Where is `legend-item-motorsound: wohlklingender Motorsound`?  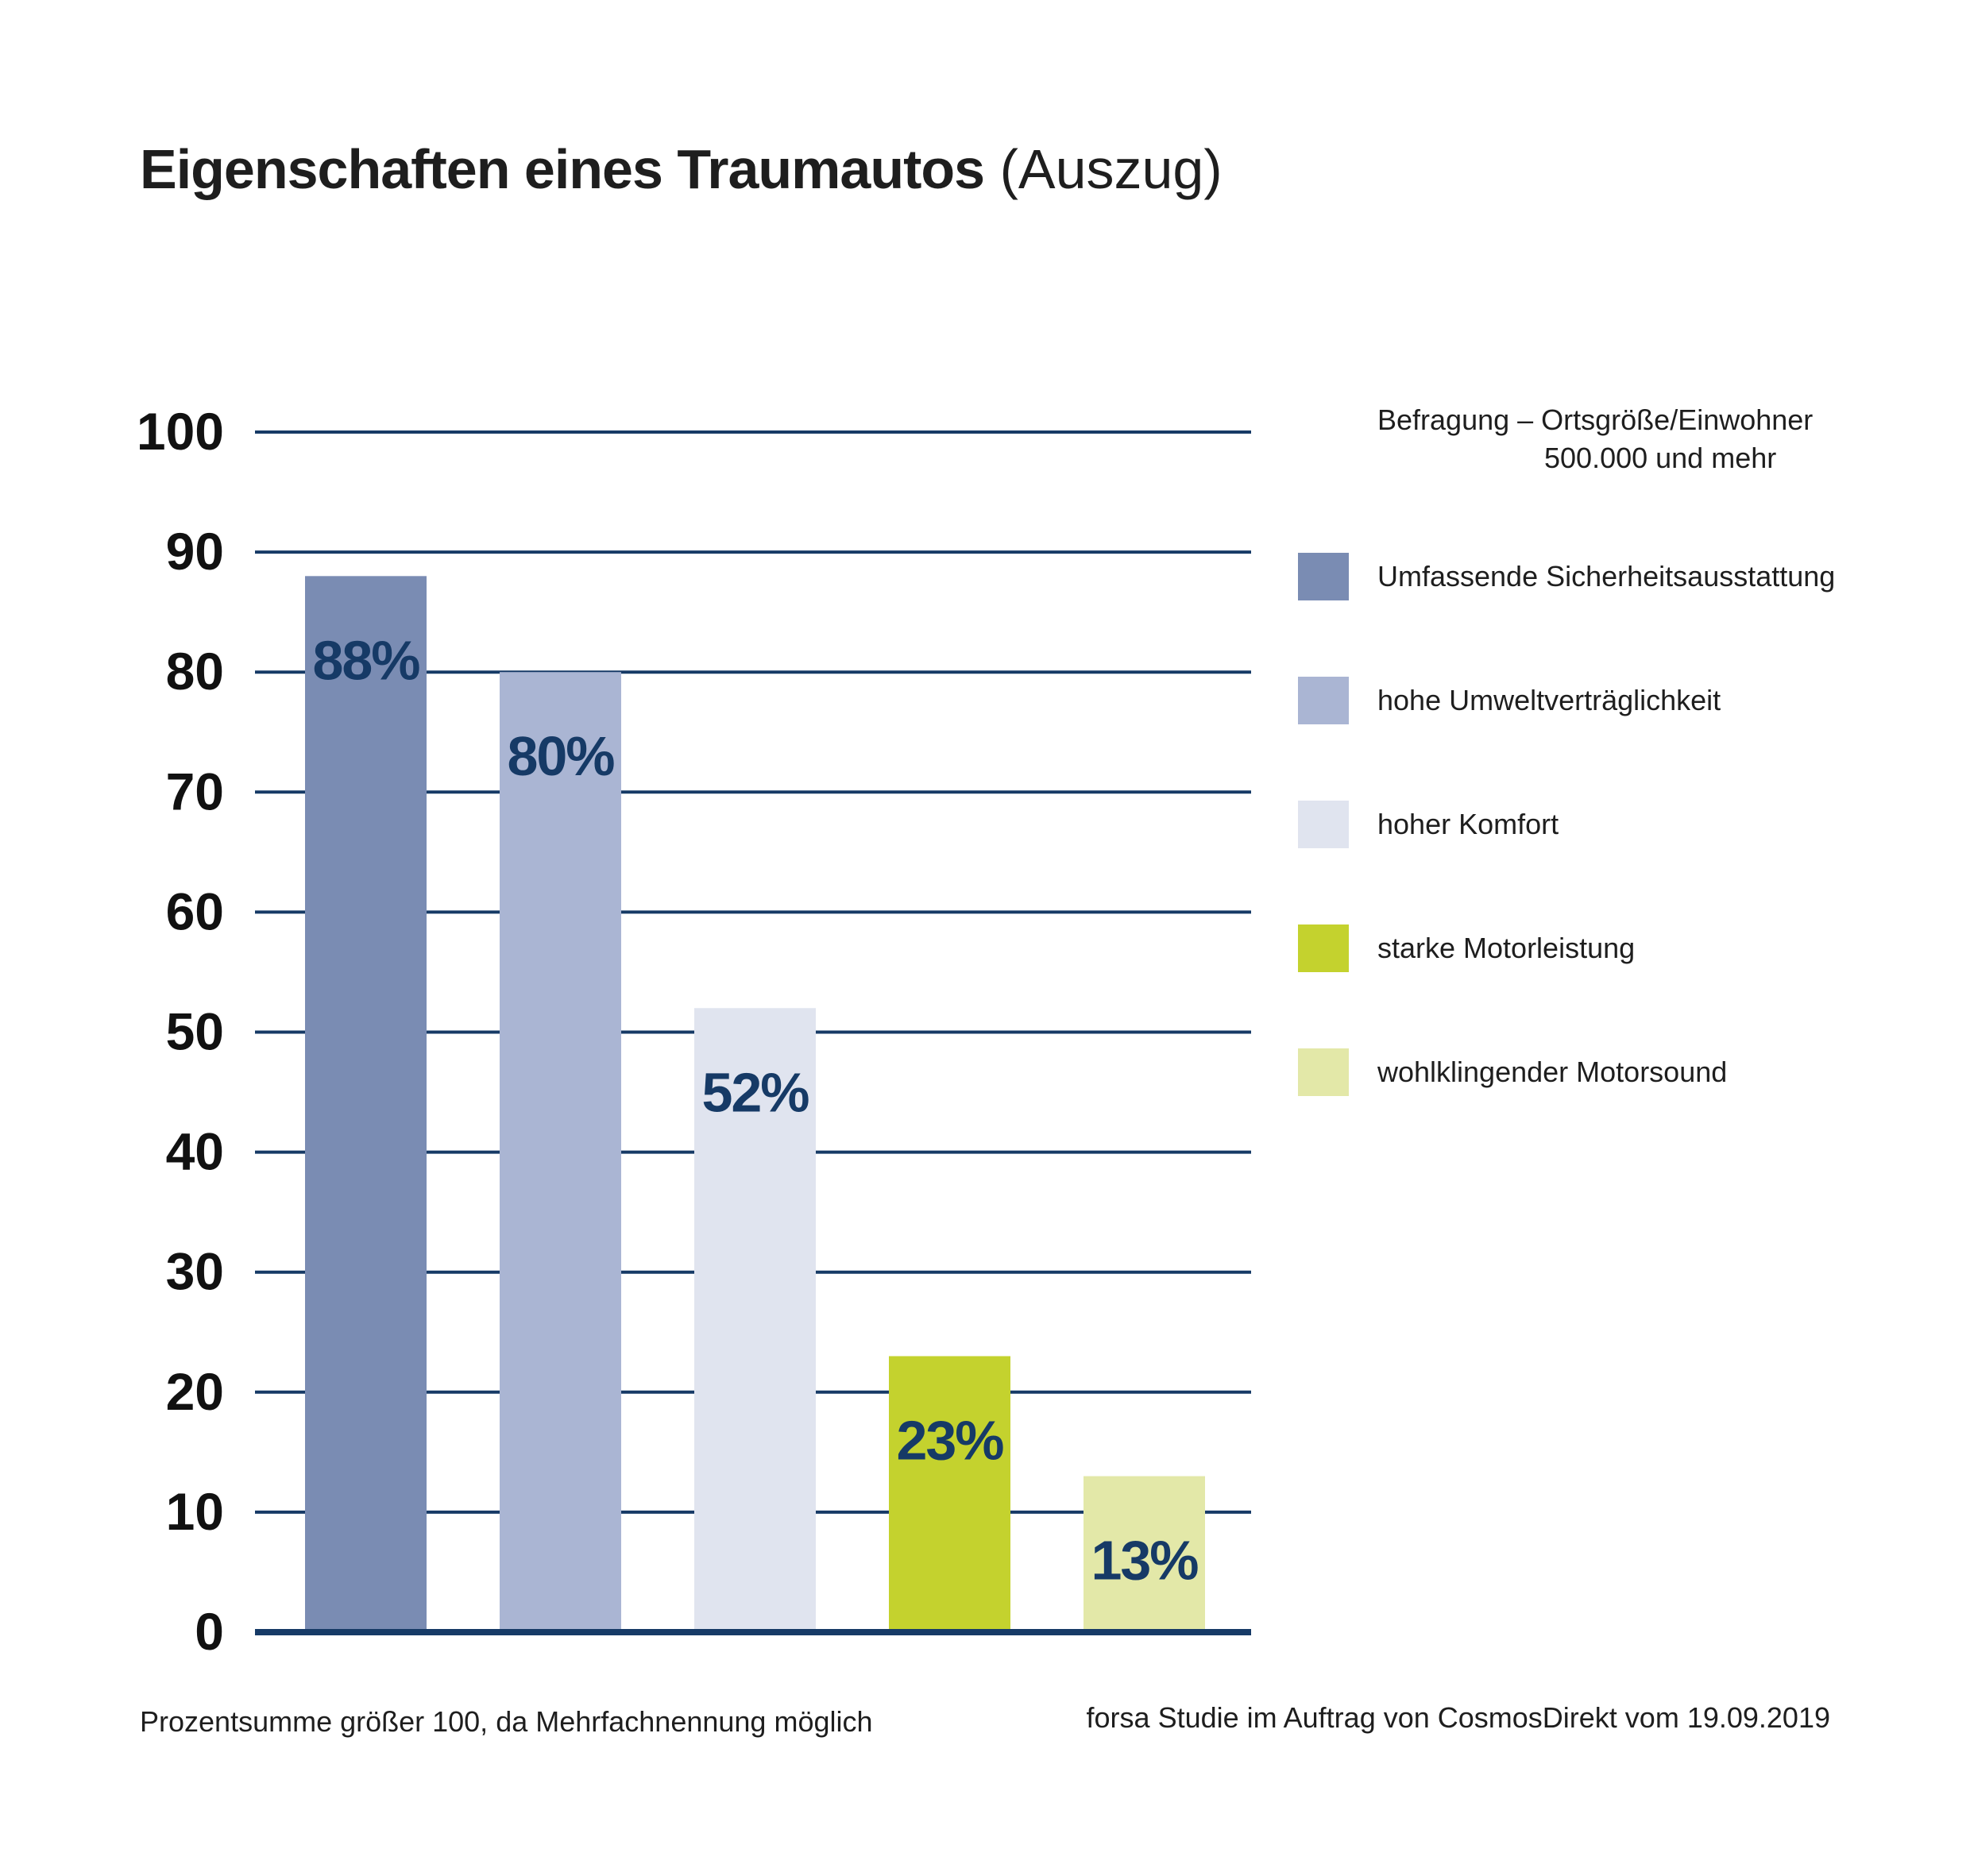 legend-item-motorsound: wohlklingender Motorsound is located at coordinates (1600, 1072).